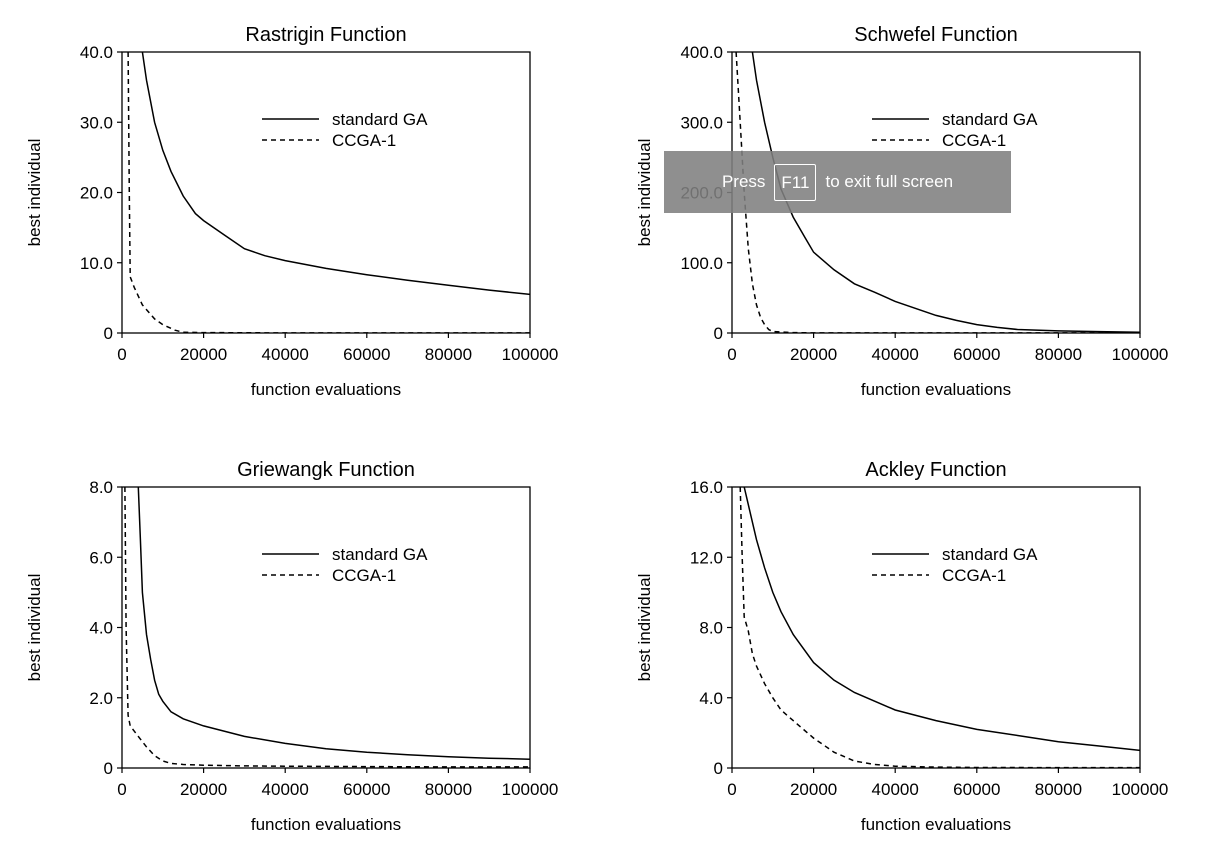 The image size is (1212, 845). I want to click on f11-key: F11, so click(795, 182).